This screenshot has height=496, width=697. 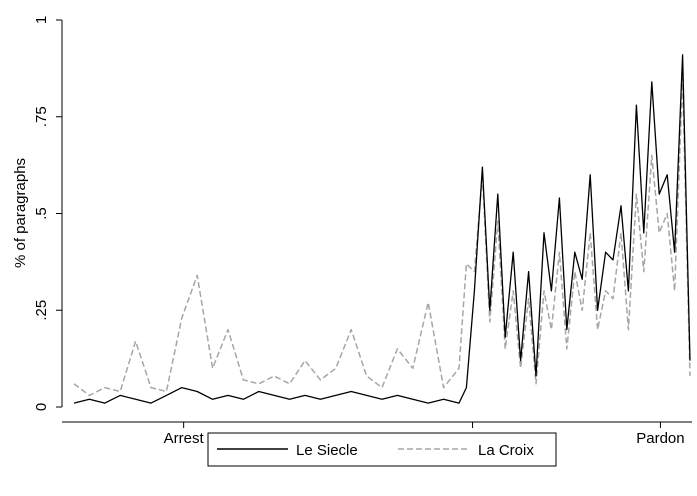 I want to click on legend-label-la-croix: La Croix, so click(x=506, y=450).